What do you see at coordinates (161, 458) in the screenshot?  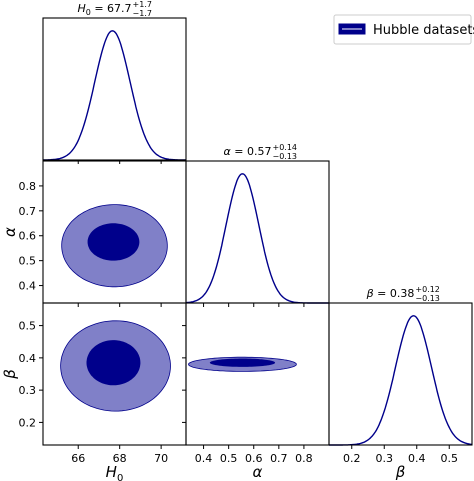 I see `x-tick-label-H0-70: 70` at bounding box center [161, 458].